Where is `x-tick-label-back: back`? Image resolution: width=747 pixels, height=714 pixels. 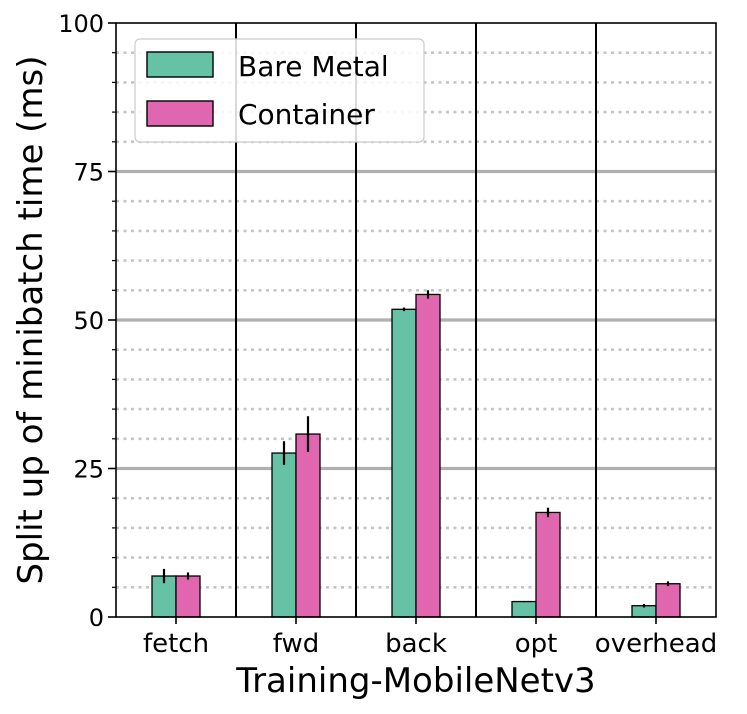 x-tick-label-back: back is located at coordinates (416, 644).